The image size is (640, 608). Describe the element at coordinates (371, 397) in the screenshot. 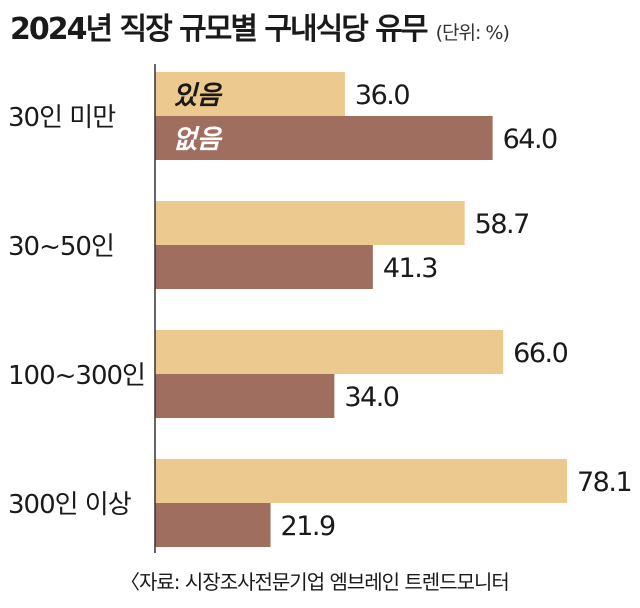

I see `data-label: 34.0` at that location.